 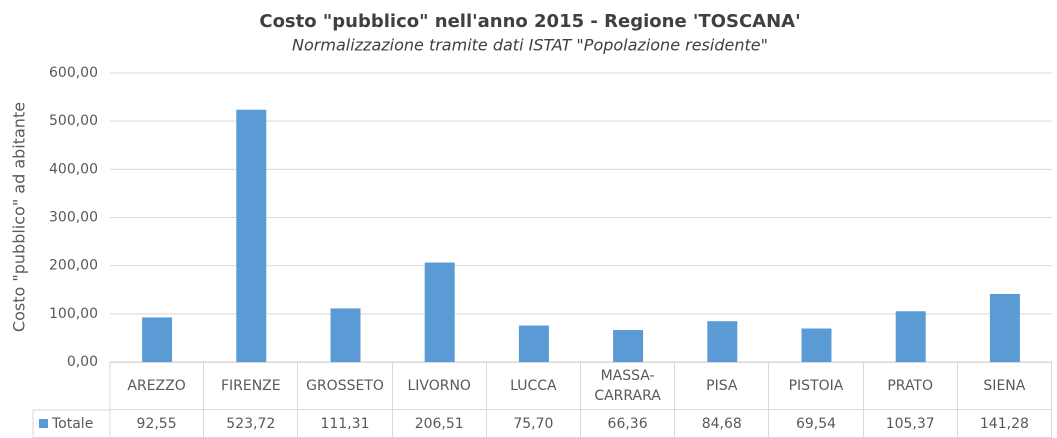 I want to click on data-table-value: 523,72, so click(x=251, y=424).